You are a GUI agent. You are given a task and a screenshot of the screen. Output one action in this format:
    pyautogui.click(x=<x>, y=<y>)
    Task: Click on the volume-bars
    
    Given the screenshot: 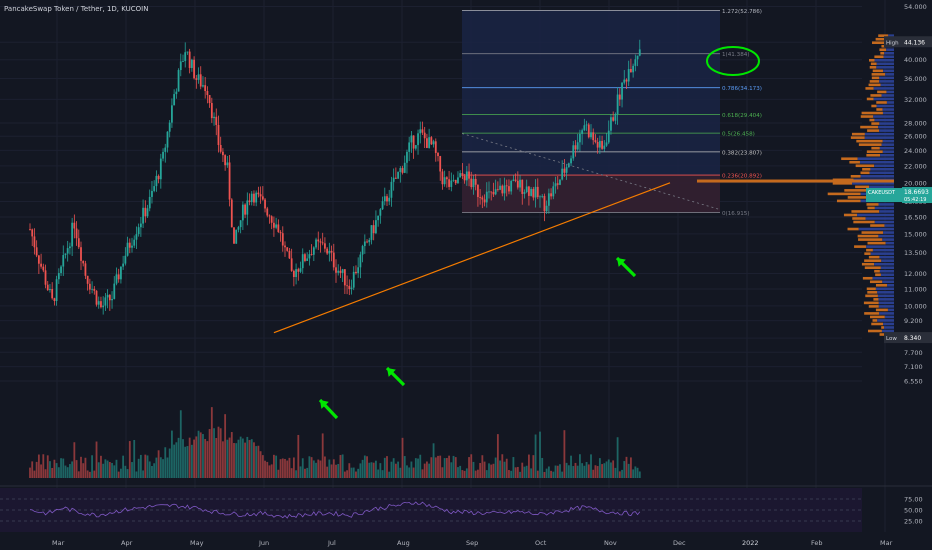 What is the action you would take?
    pyautogui.click(x=335, y=442)
    